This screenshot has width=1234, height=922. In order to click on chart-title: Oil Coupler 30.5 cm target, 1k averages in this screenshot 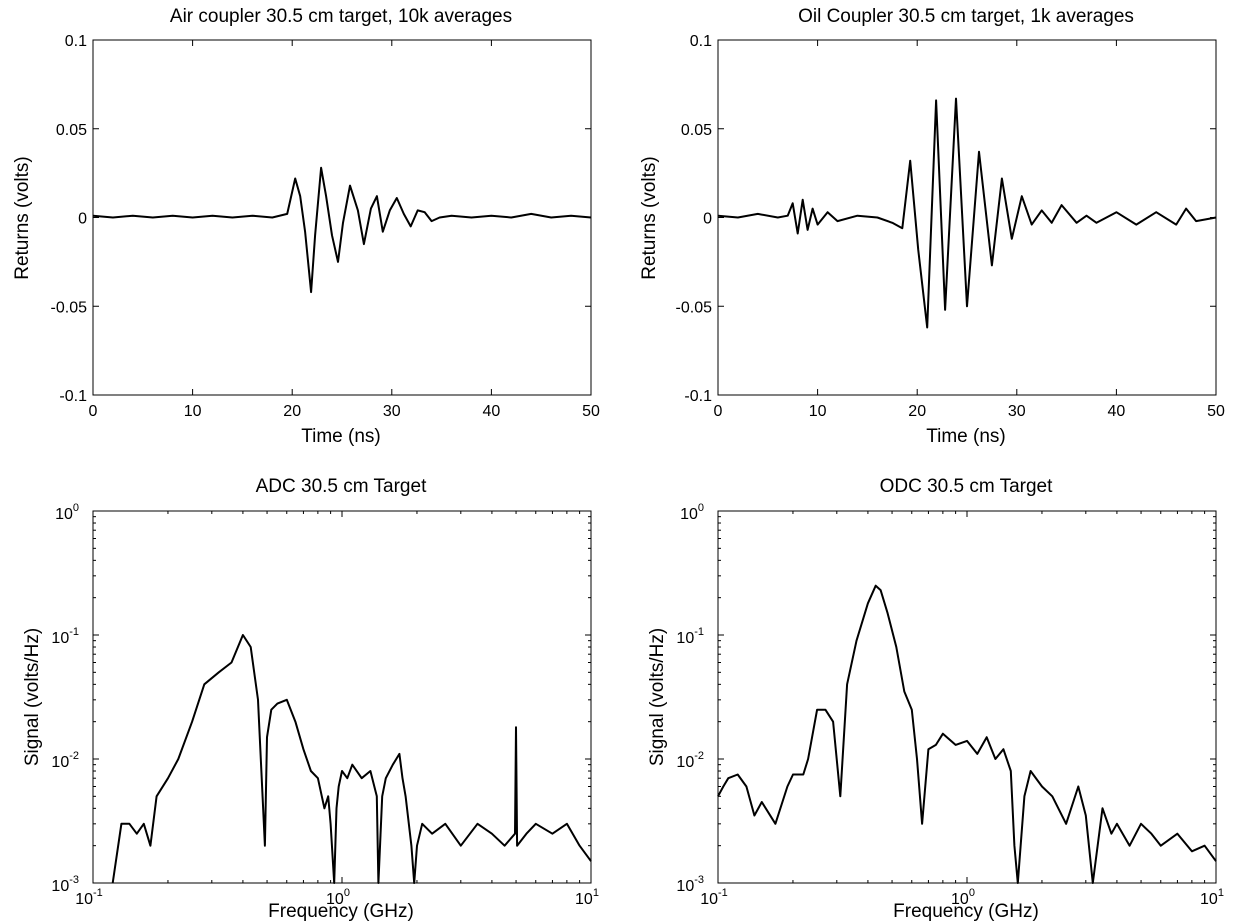, I will do `click(966, 16)`.